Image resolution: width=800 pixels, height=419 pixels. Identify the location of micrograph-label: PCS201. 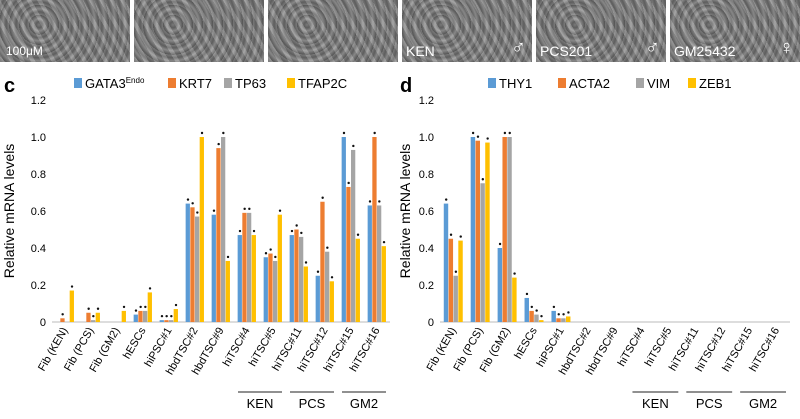
(566, 51).